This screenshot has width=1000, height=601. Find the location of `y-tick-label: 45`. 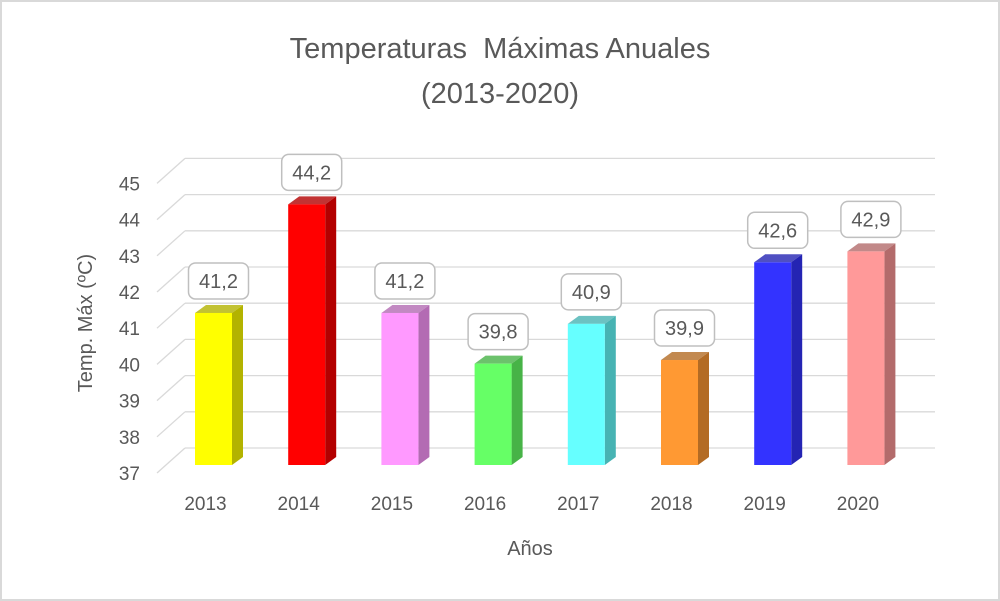

y-tick-label: 45 is located at coordinates (129, 184).